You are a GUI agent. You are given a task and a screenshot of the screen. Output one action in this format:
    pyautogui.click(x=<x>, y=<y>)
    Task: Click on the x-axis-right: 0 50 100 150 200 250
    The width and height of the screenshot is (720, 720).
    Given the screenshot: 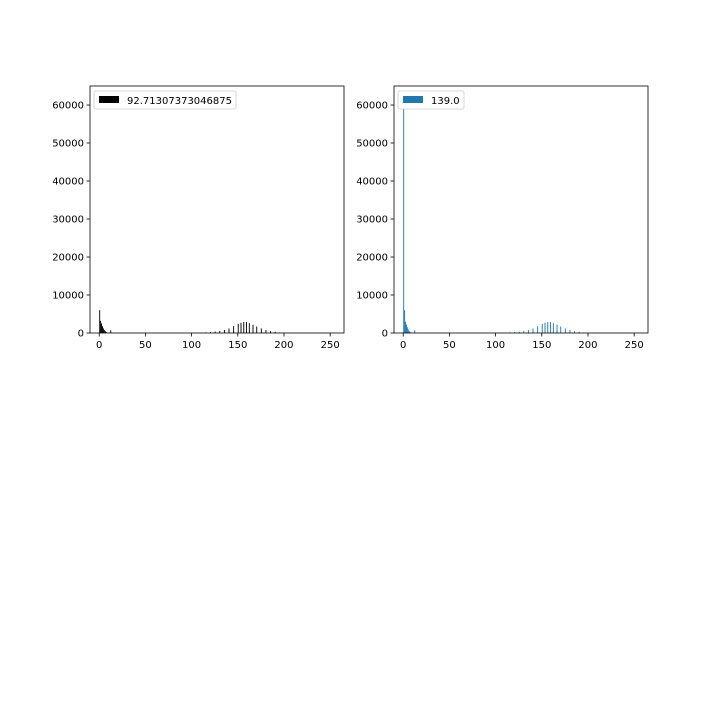 What is the action you would take?
    pyautogui.click(x=522, y=342)
    